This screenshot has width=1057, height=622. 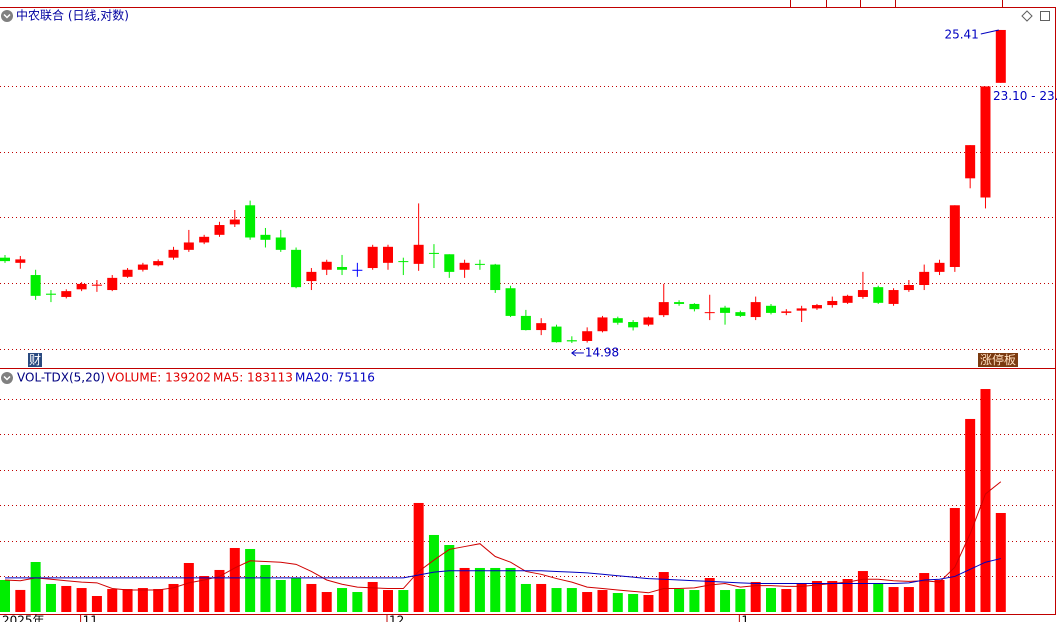 I want to click on badge: 财, so click(x=35, y=360).